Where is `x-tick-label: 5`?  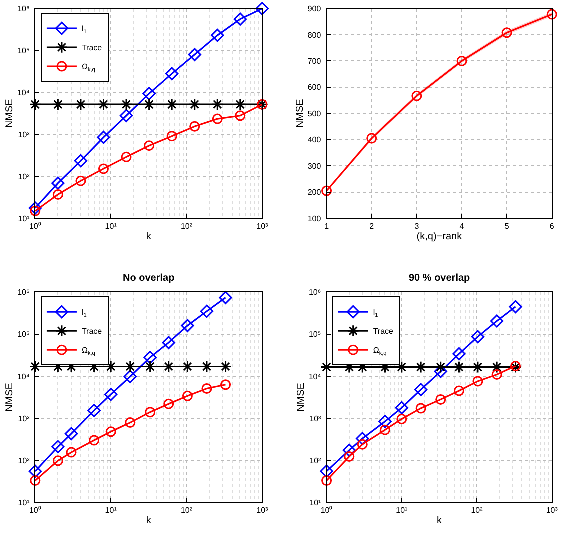 x-tick-label: 5 is located at coordinates (507, 227).